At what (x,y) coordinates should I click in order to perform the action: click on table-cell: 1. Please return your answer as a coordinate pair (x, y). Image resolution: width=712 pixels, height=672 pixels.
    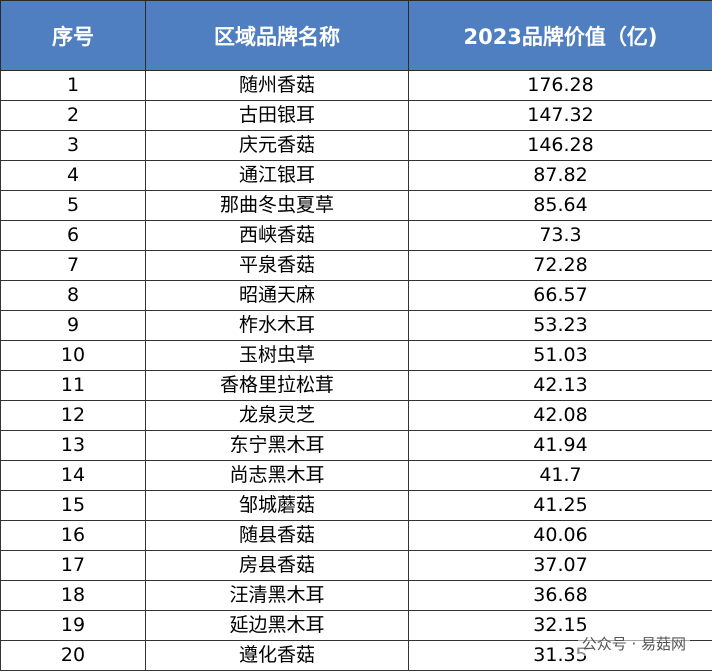
    Looking at the image, I should click on (73, 85).